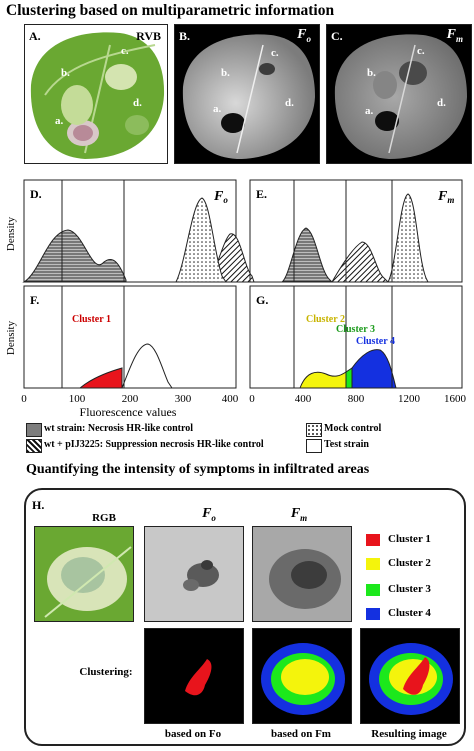 This screenshot has height=751, width=474. Describe the element at coordinates (59, 121) in the screenshot. I see `leaf-tag-a: a.` at that location.